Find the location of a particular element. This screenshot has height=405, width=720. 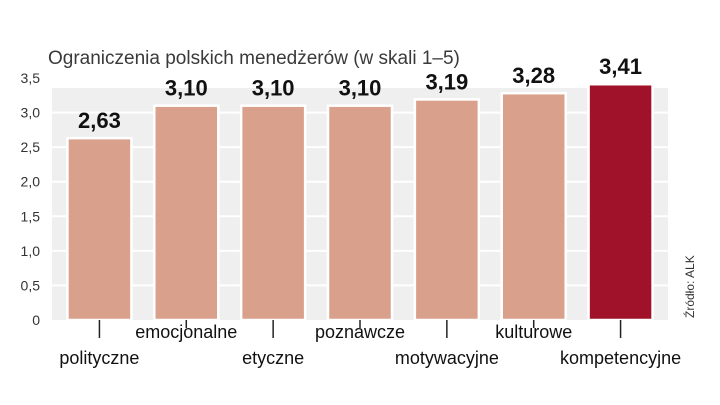

y-tick-label: 3,5 is located at coordinates (31, 78).